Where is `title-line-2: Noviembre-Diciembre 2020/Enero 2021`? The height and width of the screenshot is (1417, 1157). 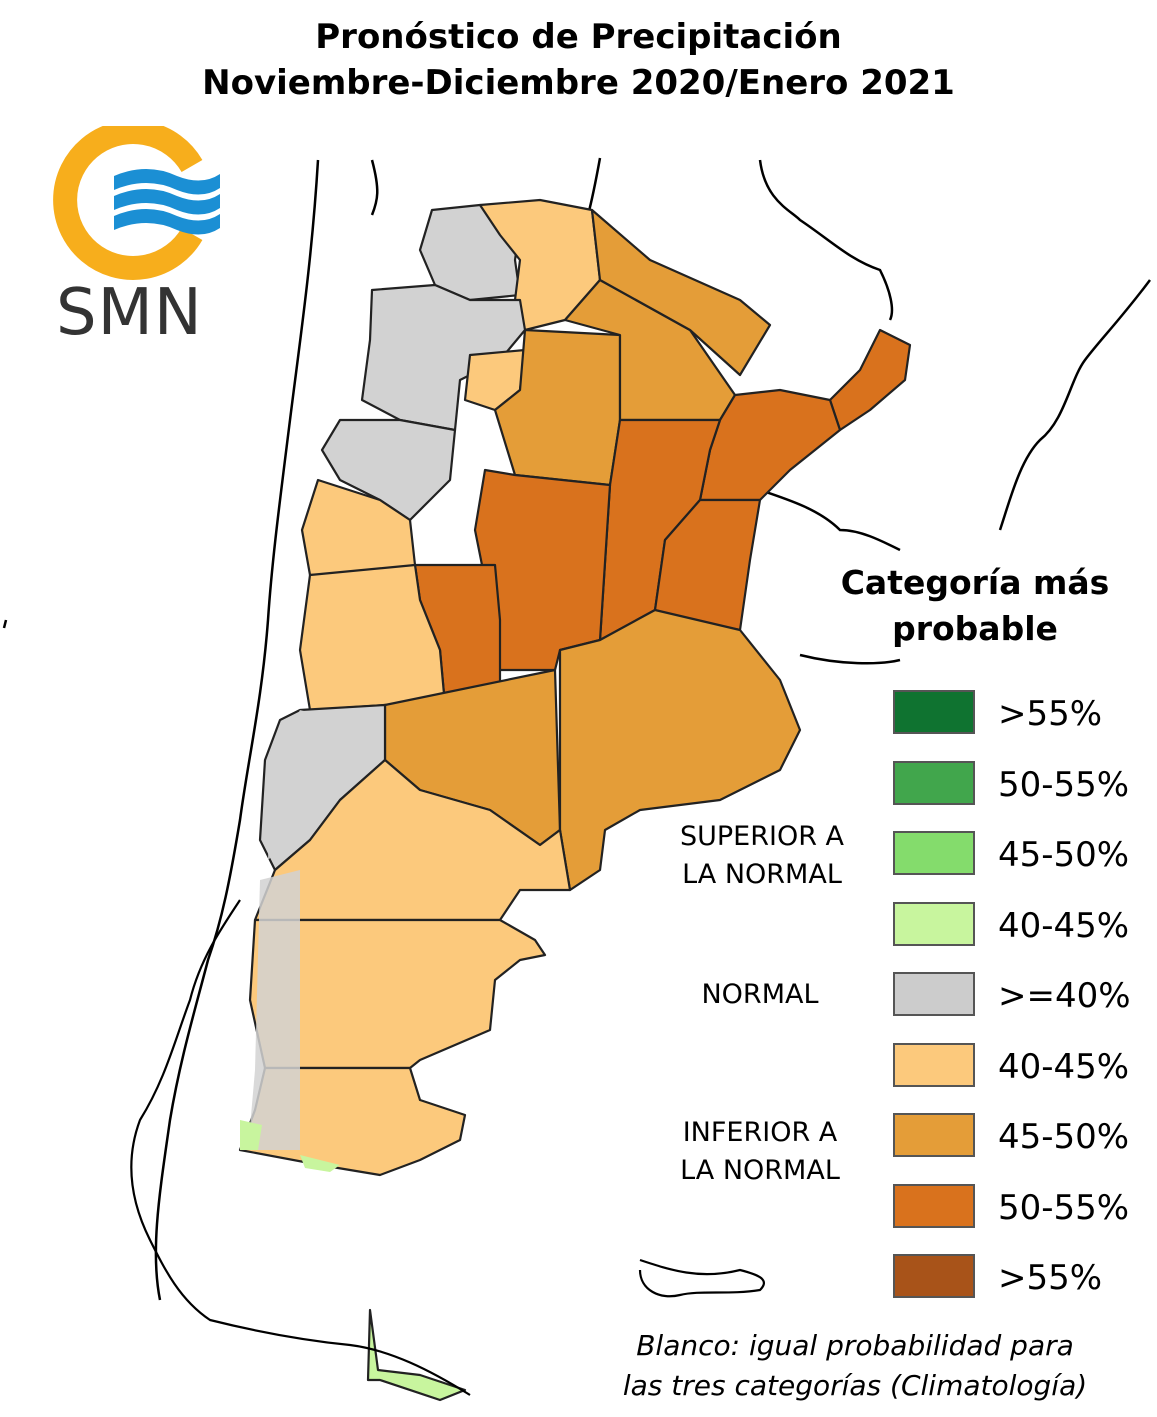 title-line-2: Noviembre-Diciembre 2020/Enero 2021 is located at coordinates (578, 83).